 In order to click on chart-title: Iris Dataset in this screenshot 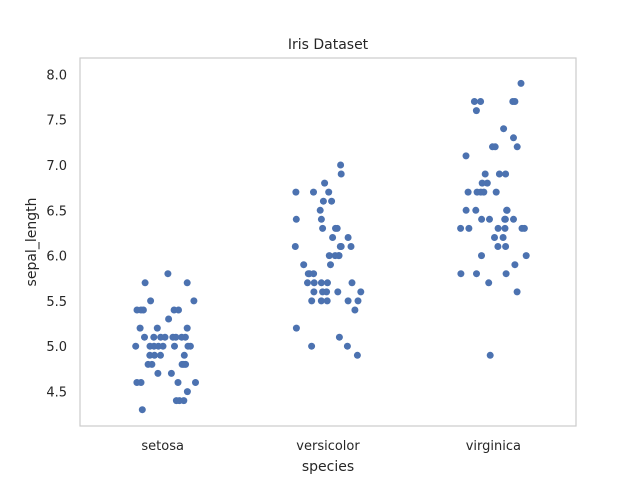, I will do `click(328, 45)`.